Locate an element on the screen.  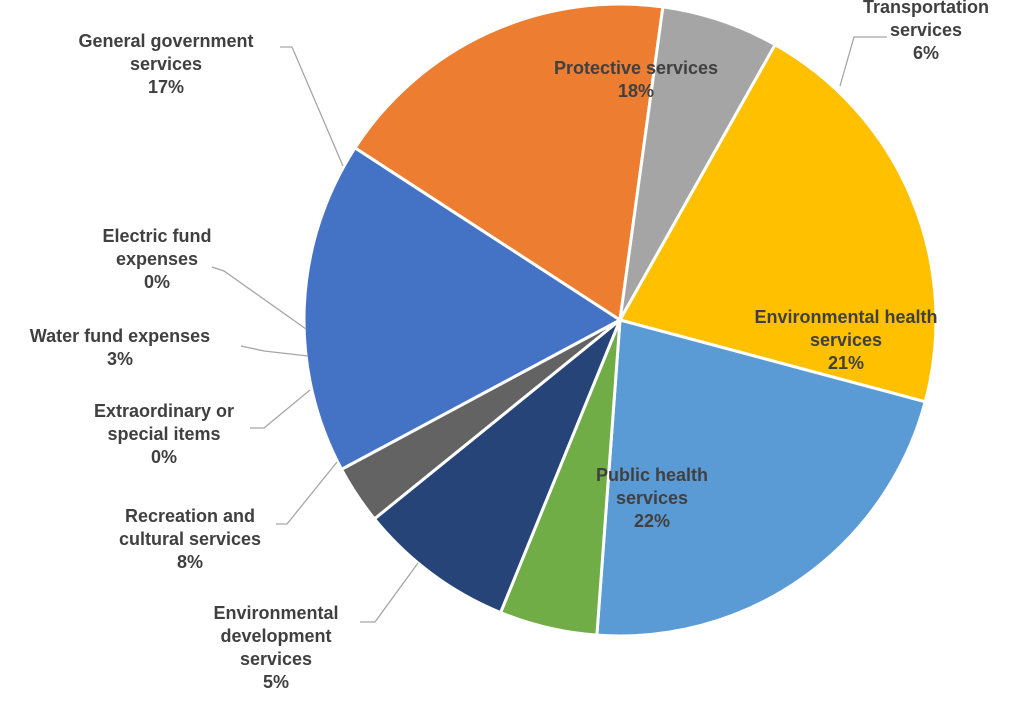
slice-name: Electric fund is located at coordinates (156, 236).